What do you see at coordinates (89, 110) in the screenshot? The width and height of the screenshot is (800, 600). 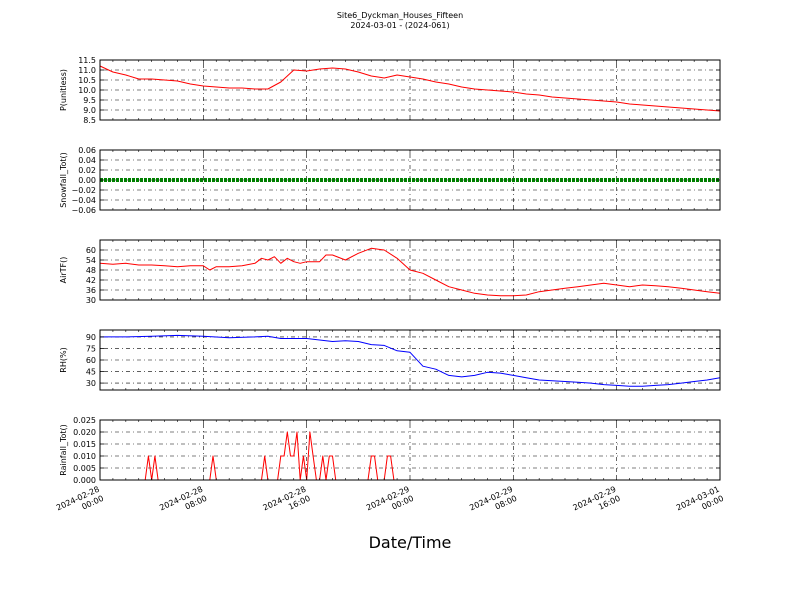 I see `pressure-ytick-label-1: 9.0` at bounding box center [89, 110].